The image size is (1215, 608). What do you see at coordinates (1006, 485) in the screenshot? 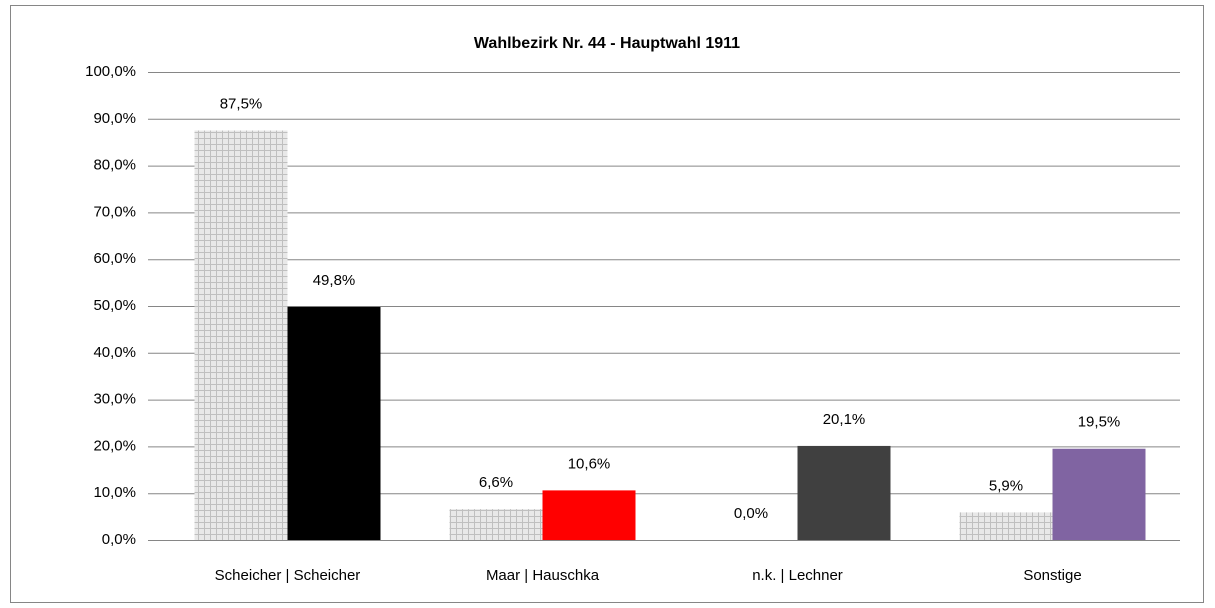
I see `data-label: 5,9%` at bounding box center [1006, 485].